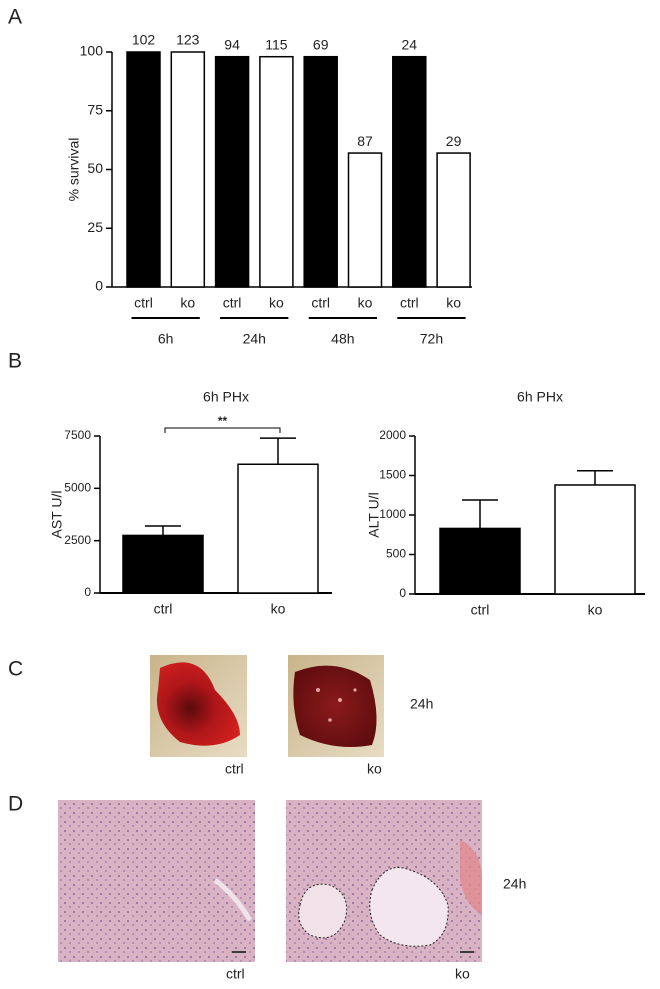 This screenshot has height=989, width=660. What do you see at coordinates (374, 514) in the screenshot?
I see `y-axis-label: ALT U/l` at bounding box center [374, 514].